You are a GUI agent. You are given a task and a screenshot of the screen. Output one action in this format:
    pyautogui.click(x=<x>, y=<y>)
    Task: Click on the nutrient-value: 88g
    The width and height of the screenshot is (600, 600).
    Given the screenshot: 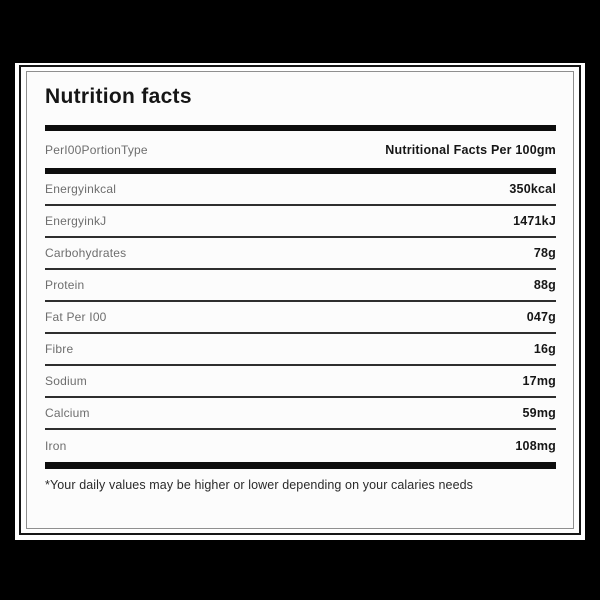 What is the action you would take?
    pyautogui.click(x=544, y=285)
    